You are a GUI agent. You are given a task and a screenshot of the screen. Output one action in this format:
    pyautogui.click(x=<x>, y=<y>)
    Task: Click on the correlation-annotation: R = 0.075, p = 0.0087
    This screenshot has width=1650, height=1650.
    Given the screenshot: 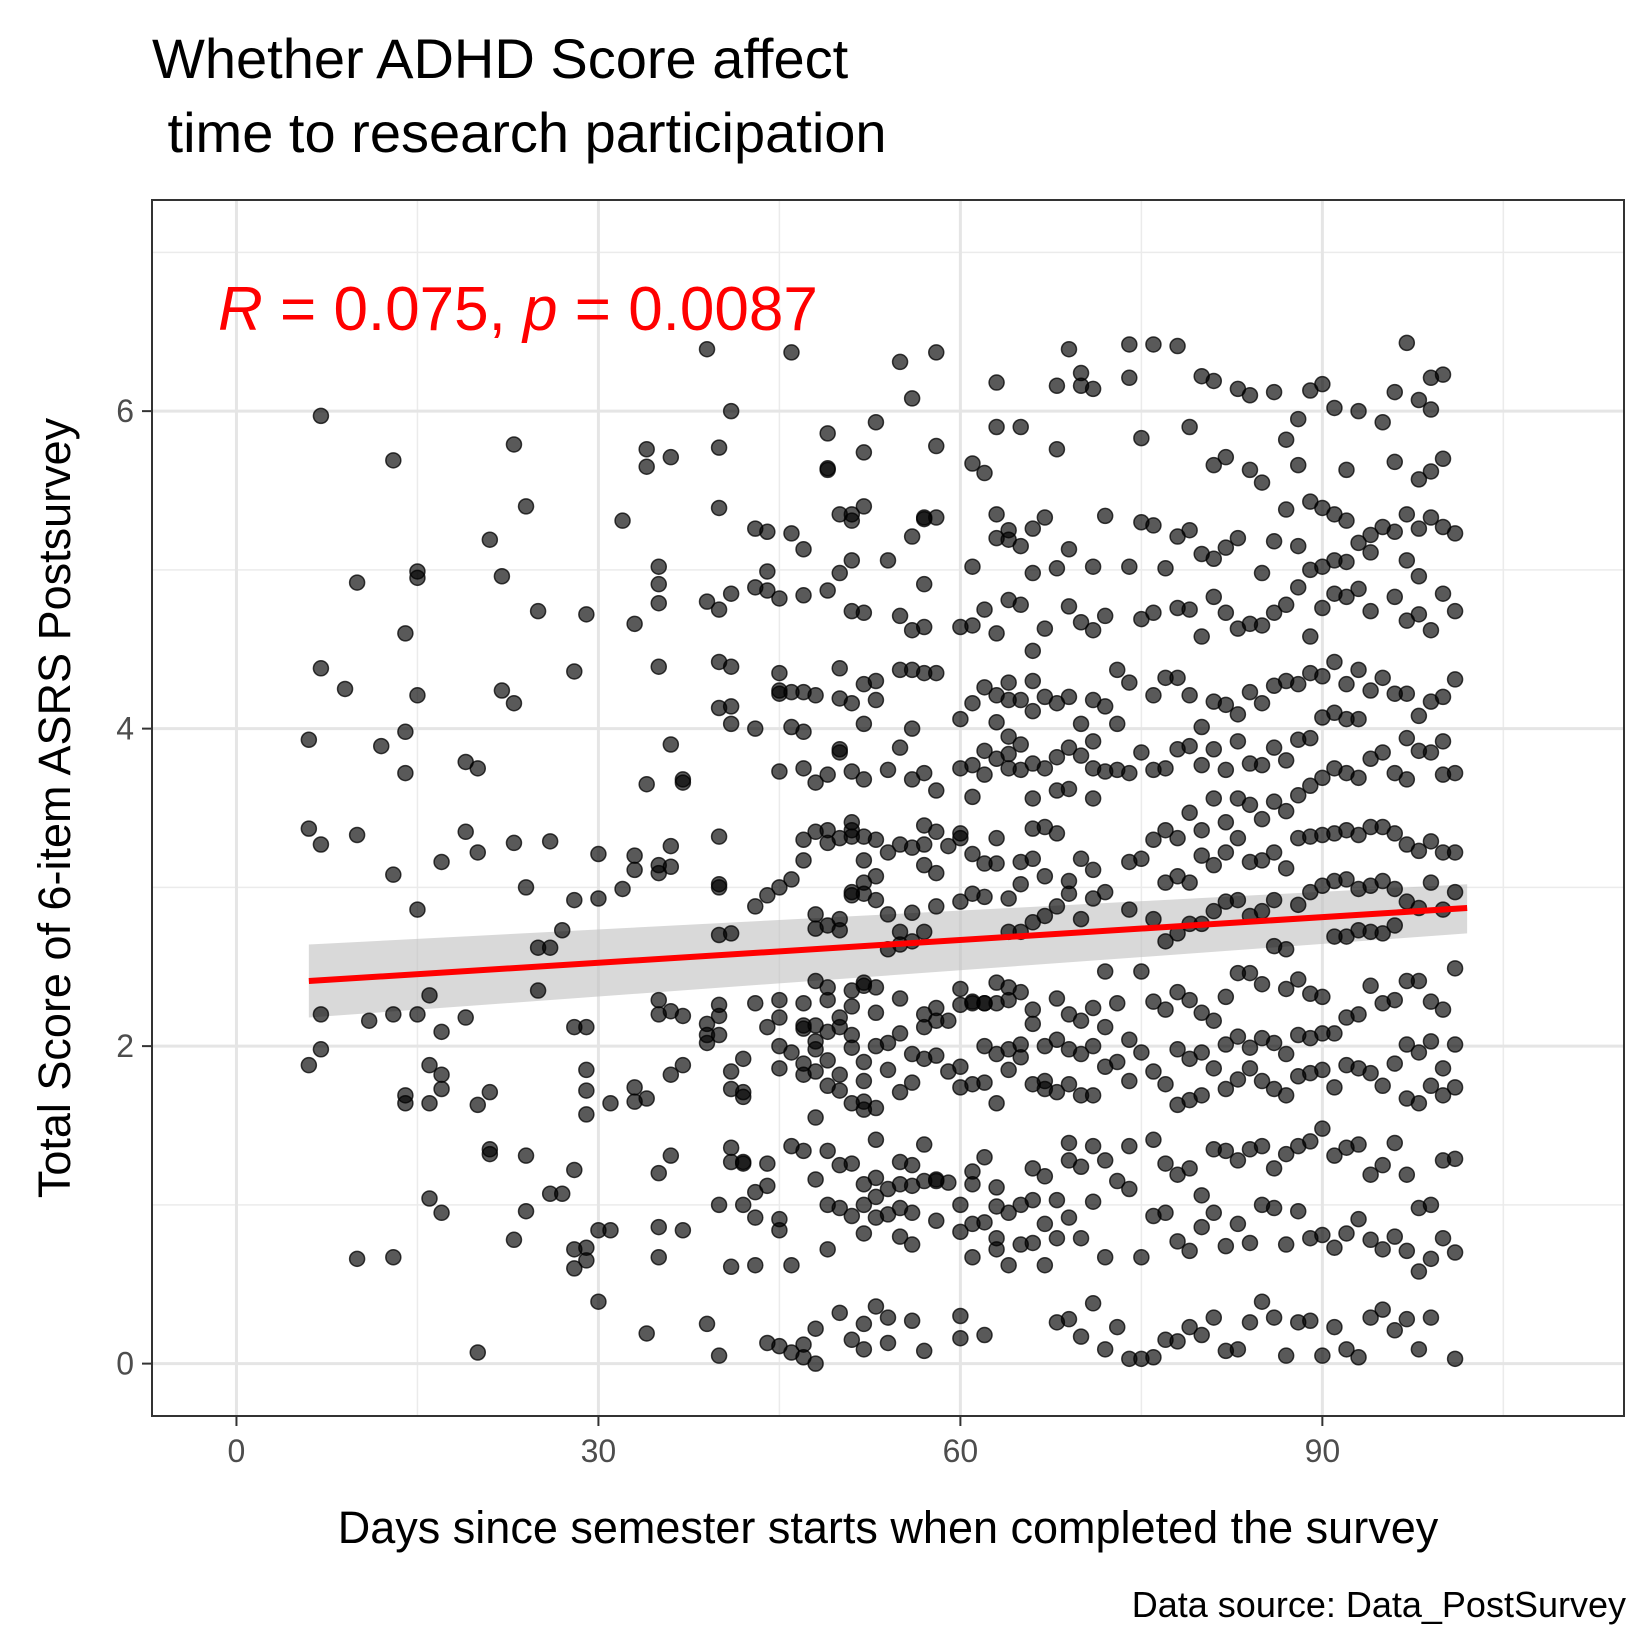 What is the action you would take?
    pyautogui.click(x=518, y=309)
    